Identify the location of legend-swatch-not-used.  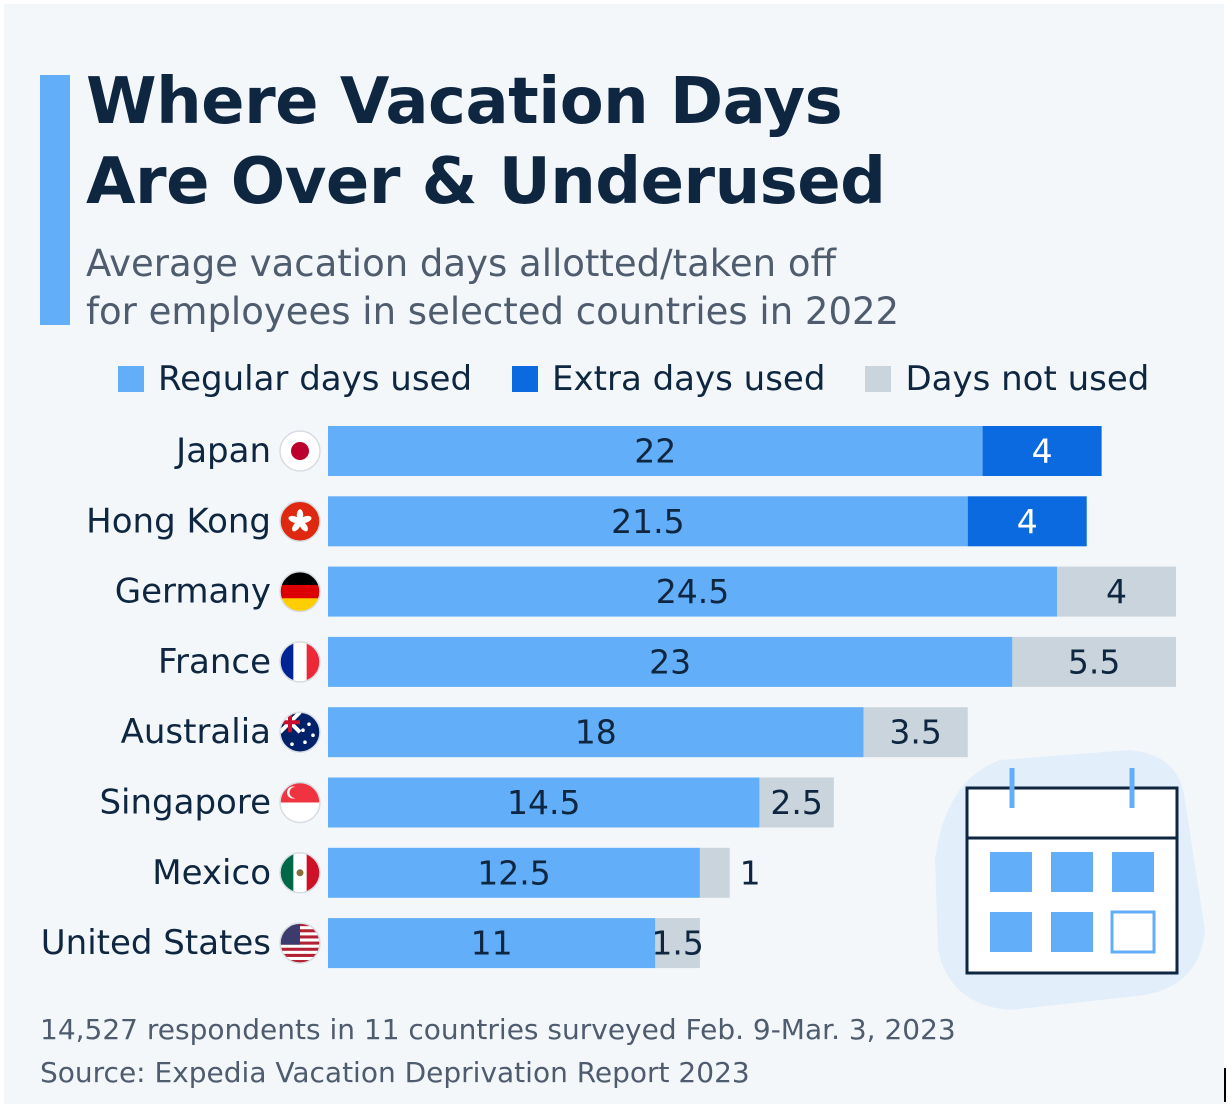
(878, 379).